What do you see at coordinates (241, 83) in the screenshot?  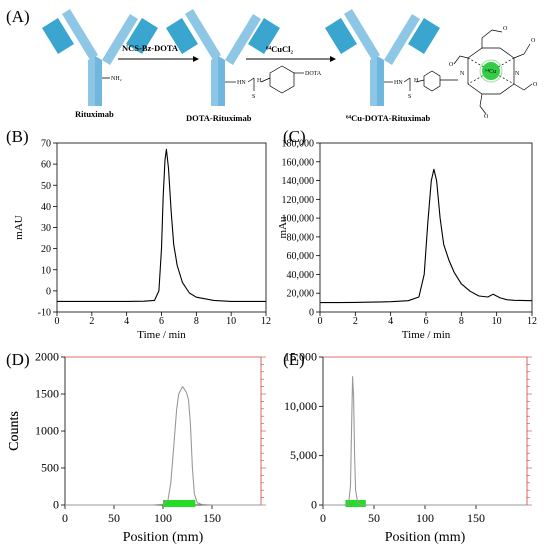 I see `dota-hn-label: HN` at bounding box center [241, 83].